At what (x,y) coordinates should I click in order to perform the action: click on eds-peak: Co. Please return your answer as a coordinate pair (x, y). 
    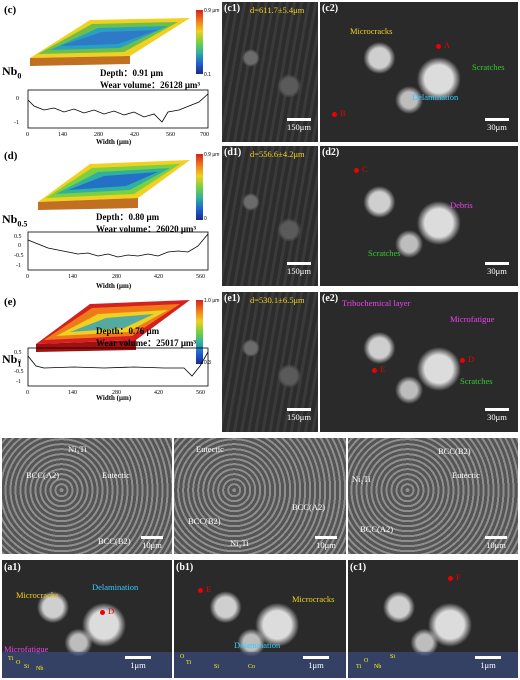
    Looking at the image, I should click on (252, 667).